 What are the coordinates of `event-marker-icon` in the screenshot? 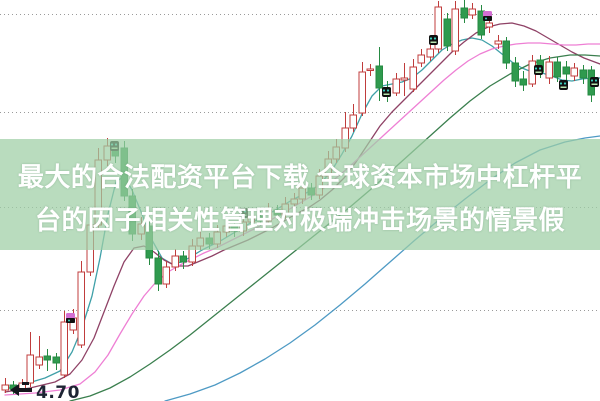 It's located at (21, 389).